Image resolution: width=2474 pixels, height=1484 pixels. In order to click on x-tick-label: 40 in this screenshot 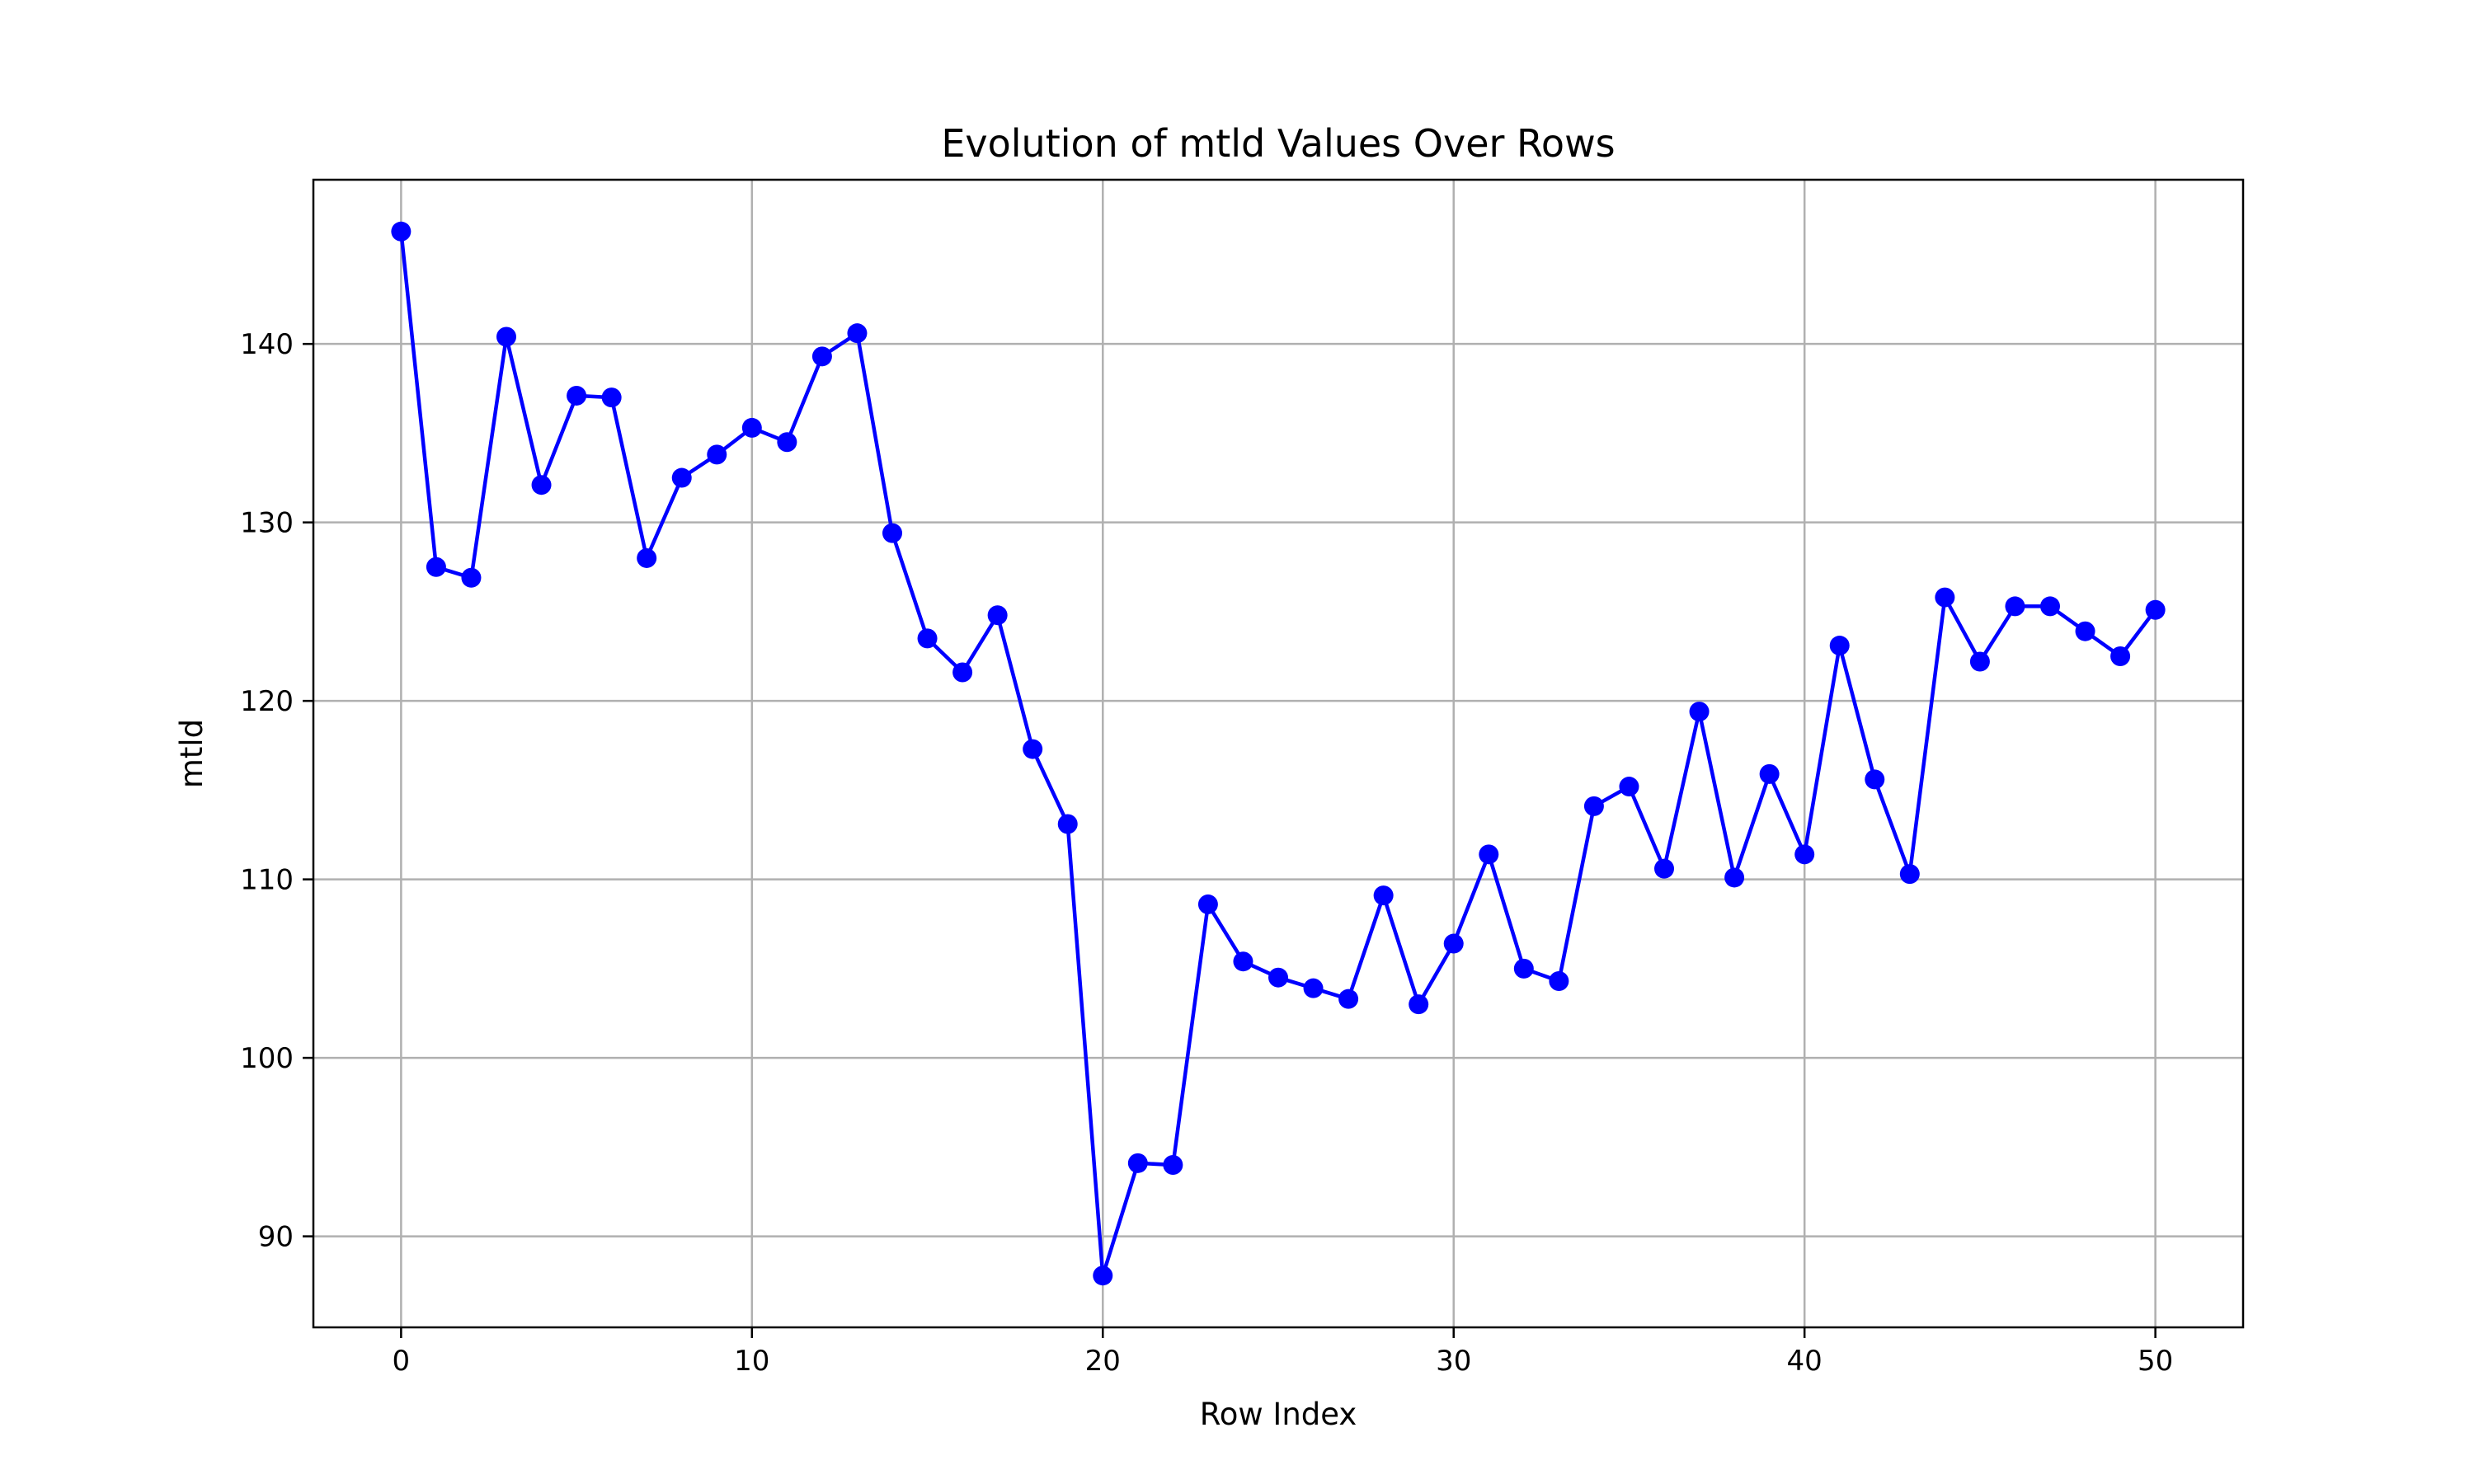, I will do `click(1805, 1361)`.